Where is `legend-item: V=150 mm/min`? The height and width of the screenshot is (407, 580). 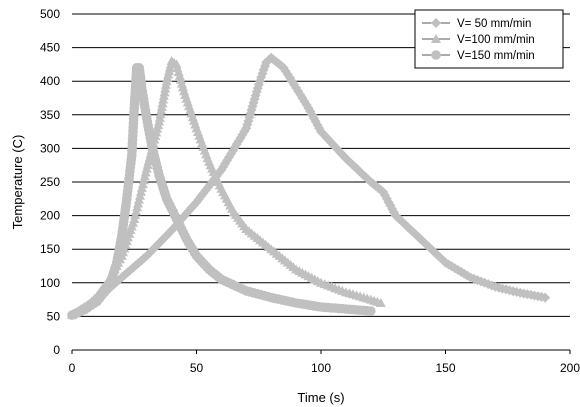 legend-item: V=150 mm/min is located at coordinates (478, 56).